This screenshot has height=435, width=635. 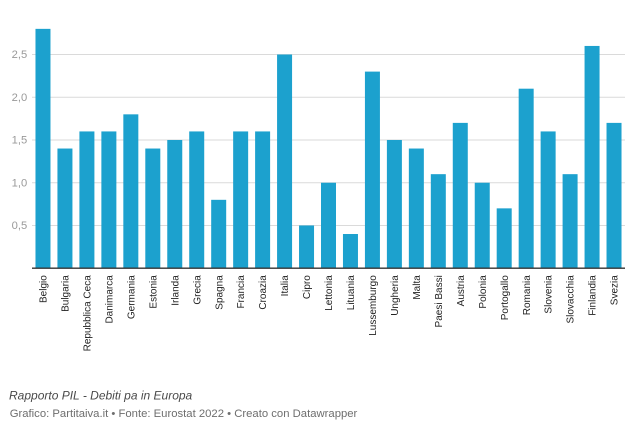 I want to click on svg-text: Cipro, so click(x=307, y=287).